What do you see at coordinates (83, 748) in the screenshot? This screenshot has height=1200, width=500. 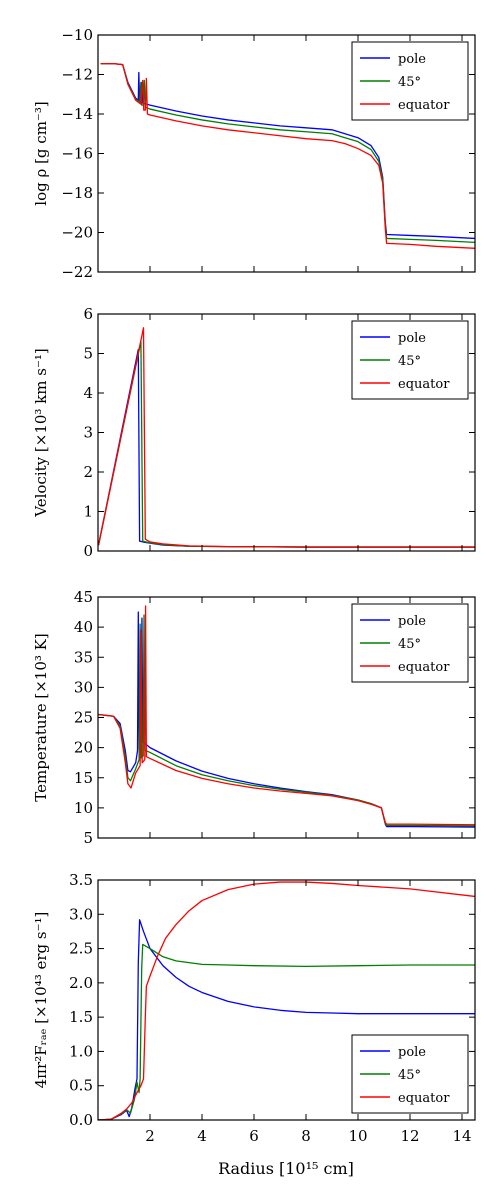 I see `y-tick-label: 20` at bounding box center [83, 748].